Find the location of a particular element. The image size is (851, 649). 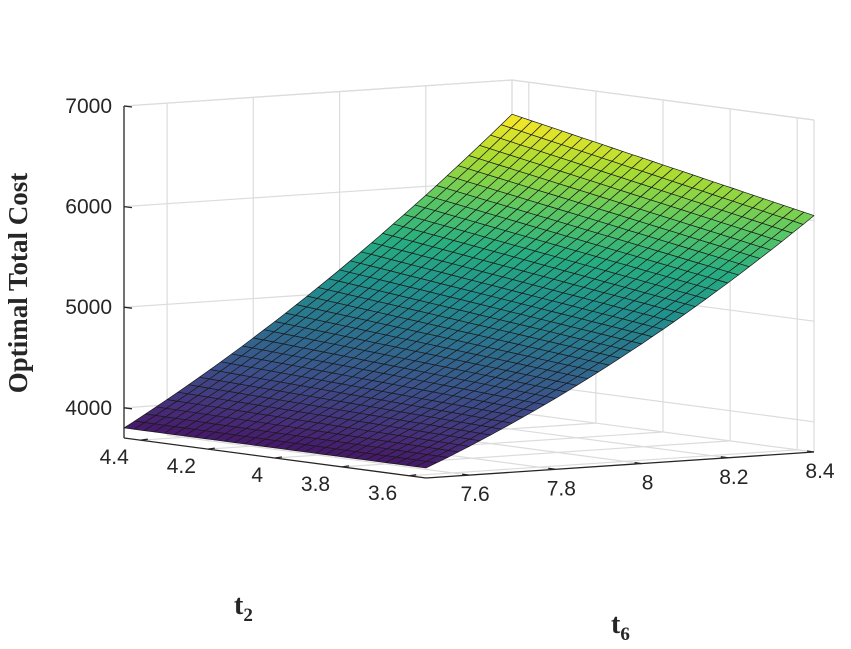

surface-patch is located at coordinates (803, 218).